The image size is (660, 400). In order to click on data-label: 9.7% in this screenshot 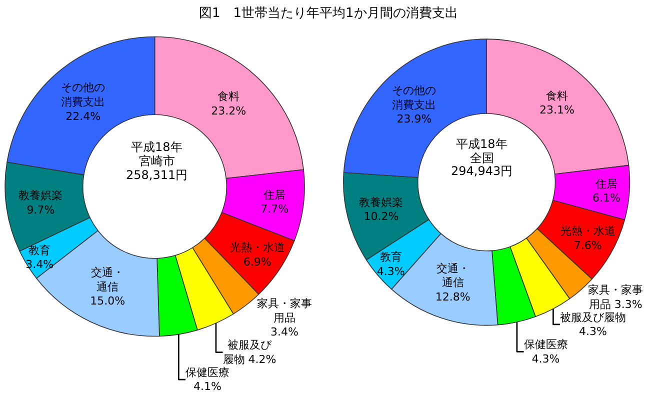, I will do `click(40, 209)`.